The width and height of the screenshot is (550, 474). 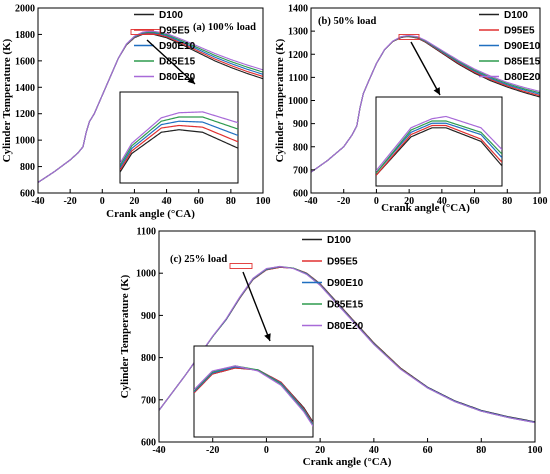 I want to click on y-tick-label: 1300, so click(x=298, y=32).